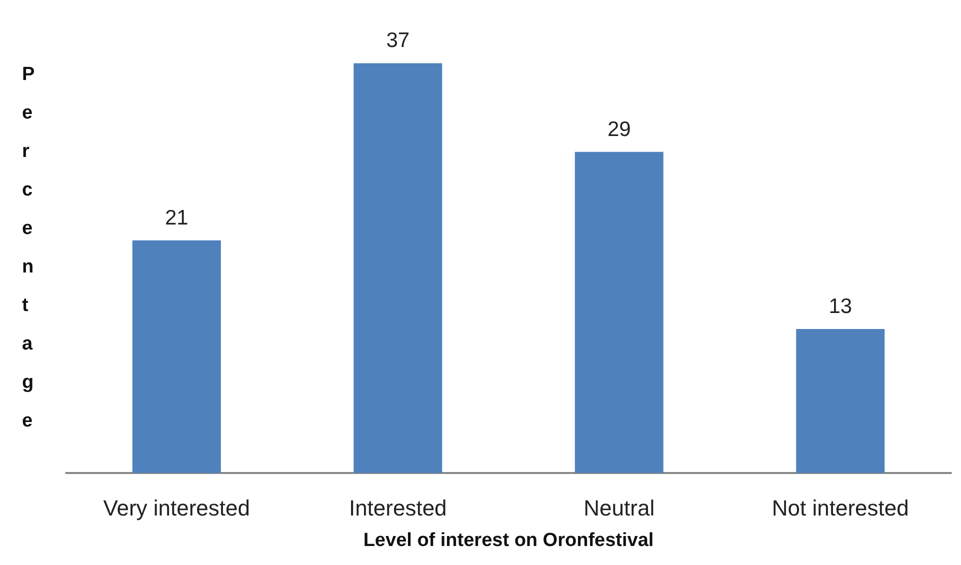  I want to click on x-tick-label: Interested, so click(397, 508).